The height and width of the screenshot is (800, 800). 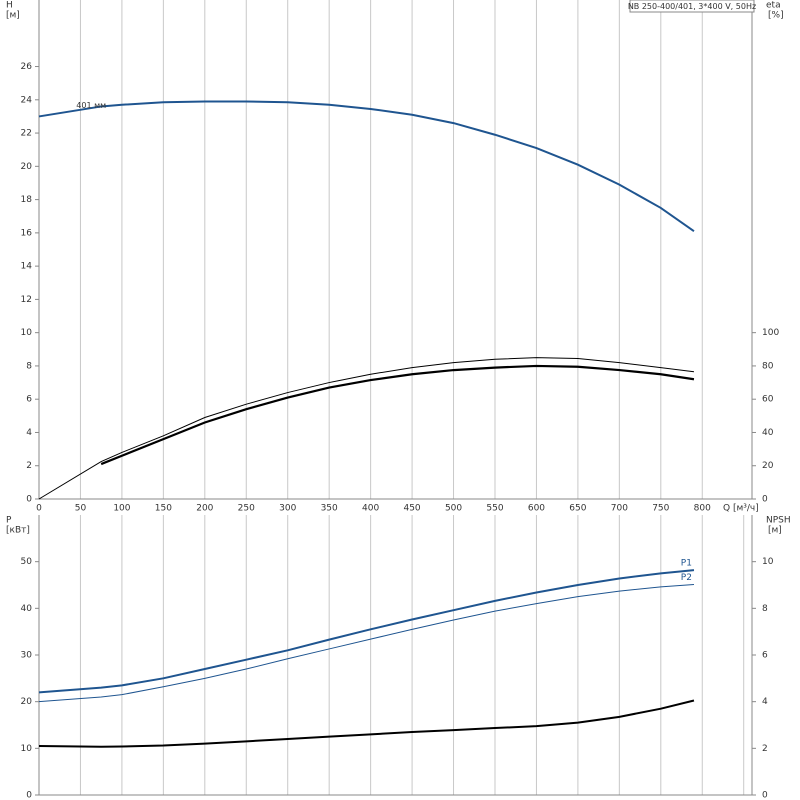 What do you see at coordinates (27, 100) in the screenshot?
I see `y-tick-label: 24` at bounding box center [27, 100].